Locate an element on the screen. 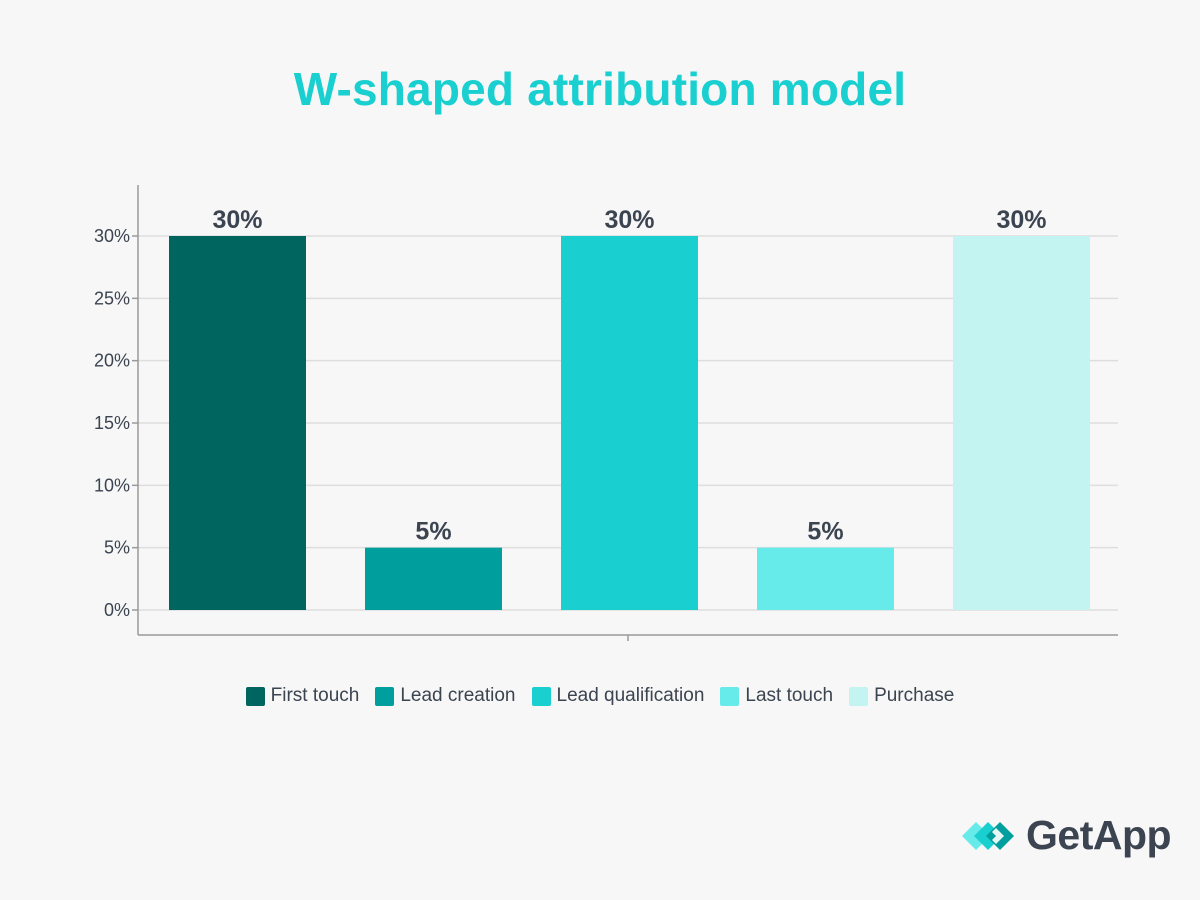 This screenshot has width=1200, height=900. getapp-logo: GetApp is located at coordinates (1067, 835).